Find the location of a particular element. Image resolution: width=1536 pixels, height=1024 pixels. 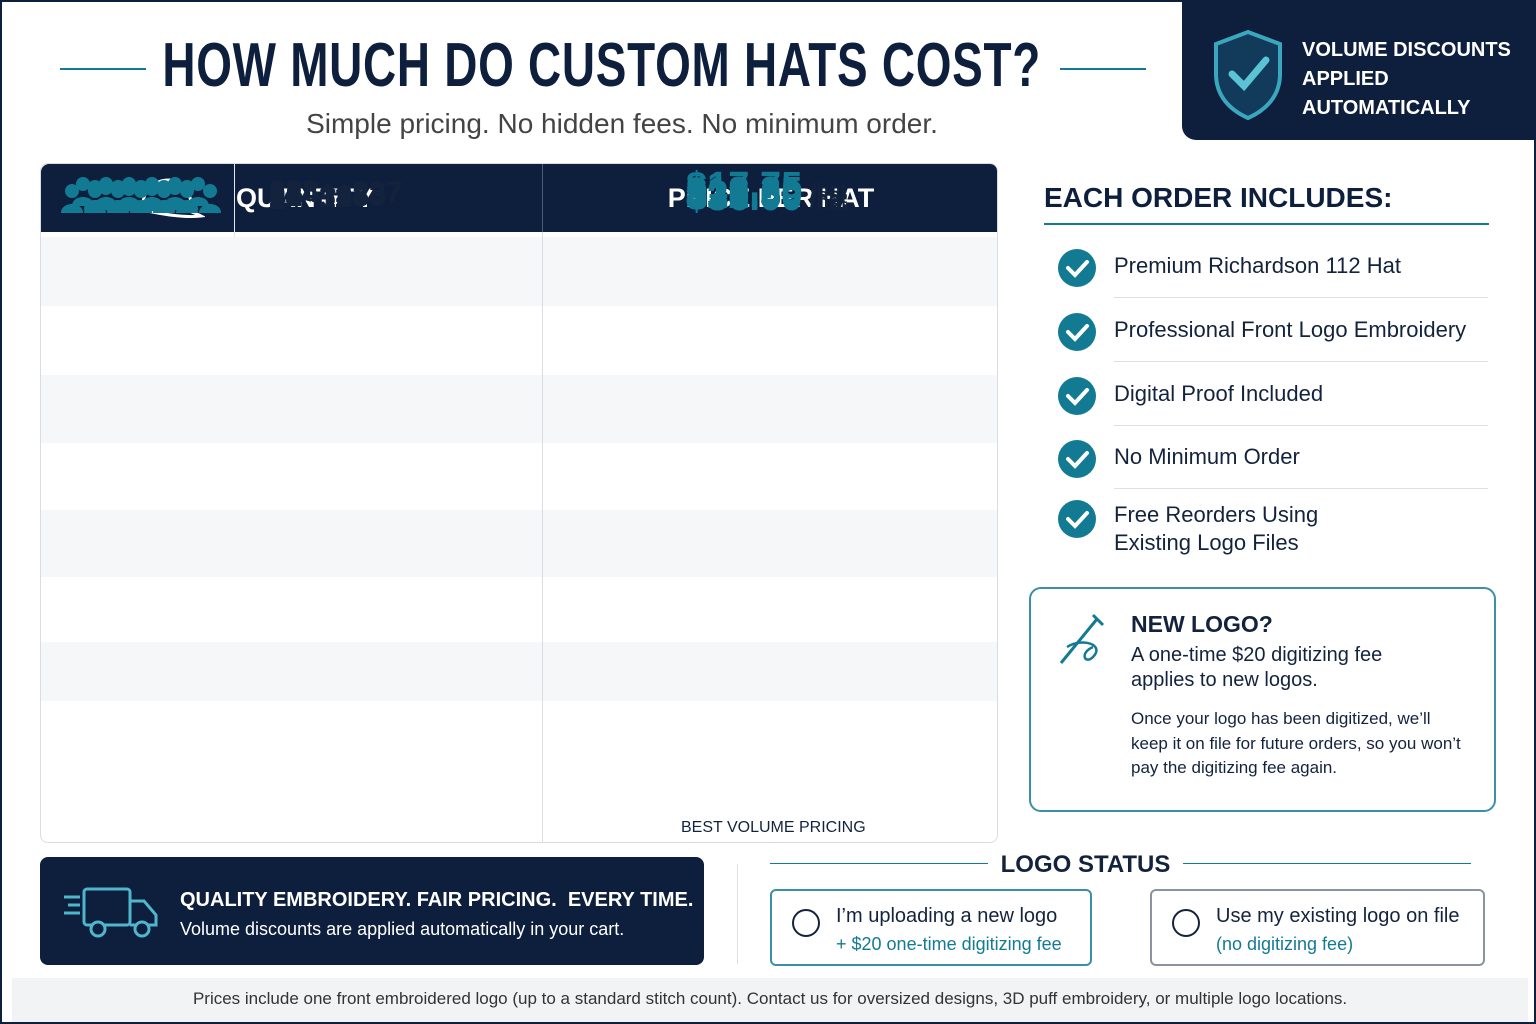

column-header: PRICE PER HAT is located at coordinates (771, 198).